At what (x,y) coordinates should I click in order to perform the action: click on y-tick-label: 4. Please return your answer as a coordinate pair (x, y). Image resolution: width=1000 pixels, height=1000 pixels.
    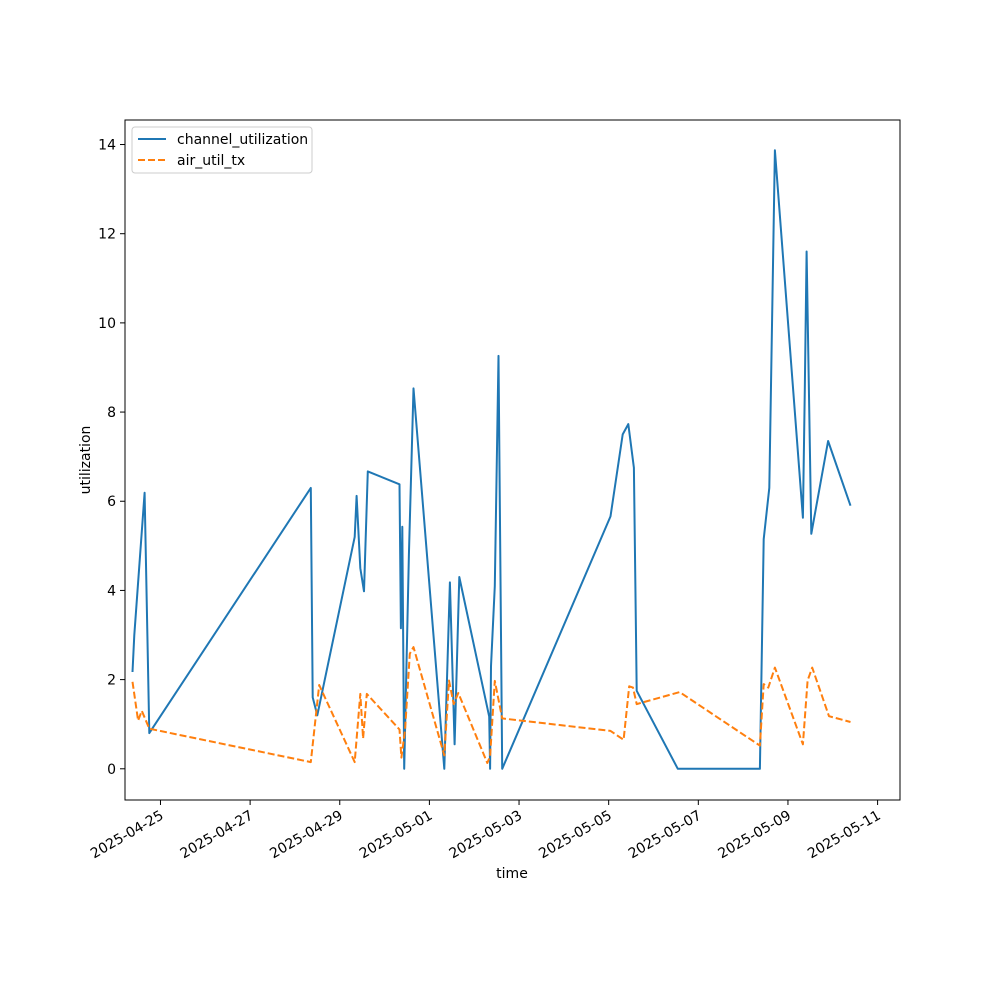
    Looking at the image, I should click on (111, 591).